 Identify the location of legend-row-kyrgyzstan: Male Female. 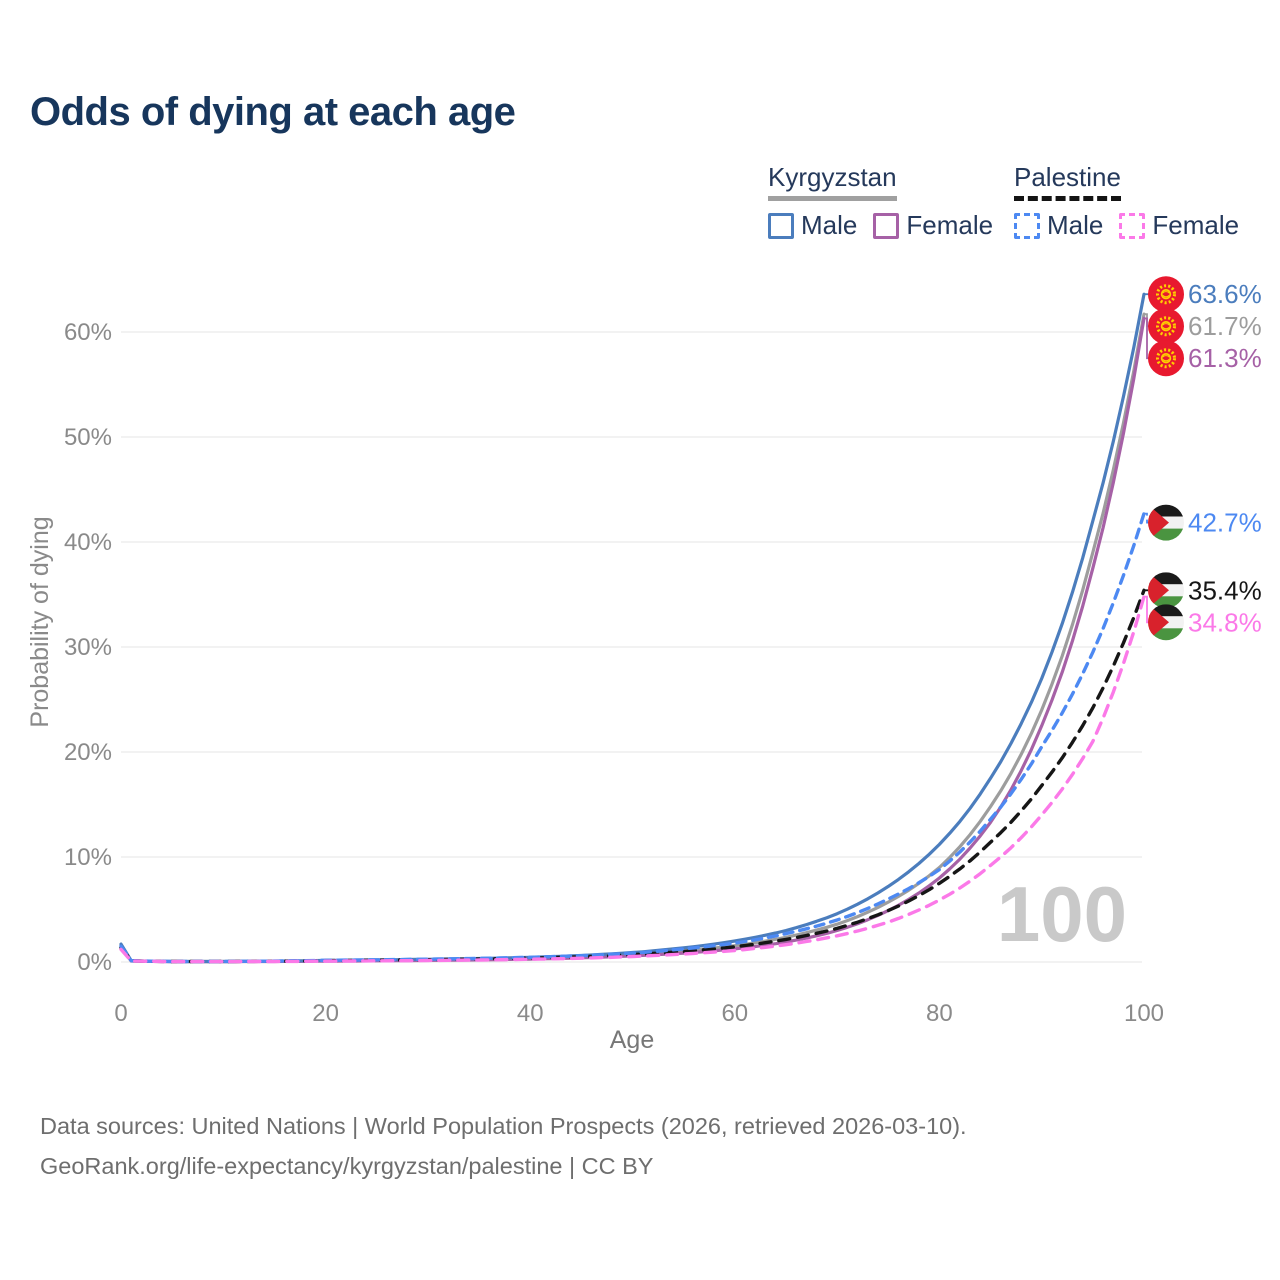
(888, 225).